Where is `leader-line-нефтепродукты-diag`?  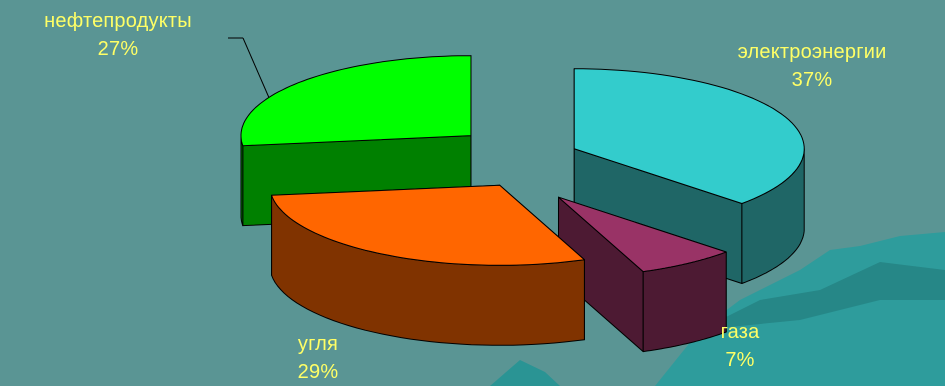 leader-line-нефтепродукты-diag is located at coordinates (256, 69).